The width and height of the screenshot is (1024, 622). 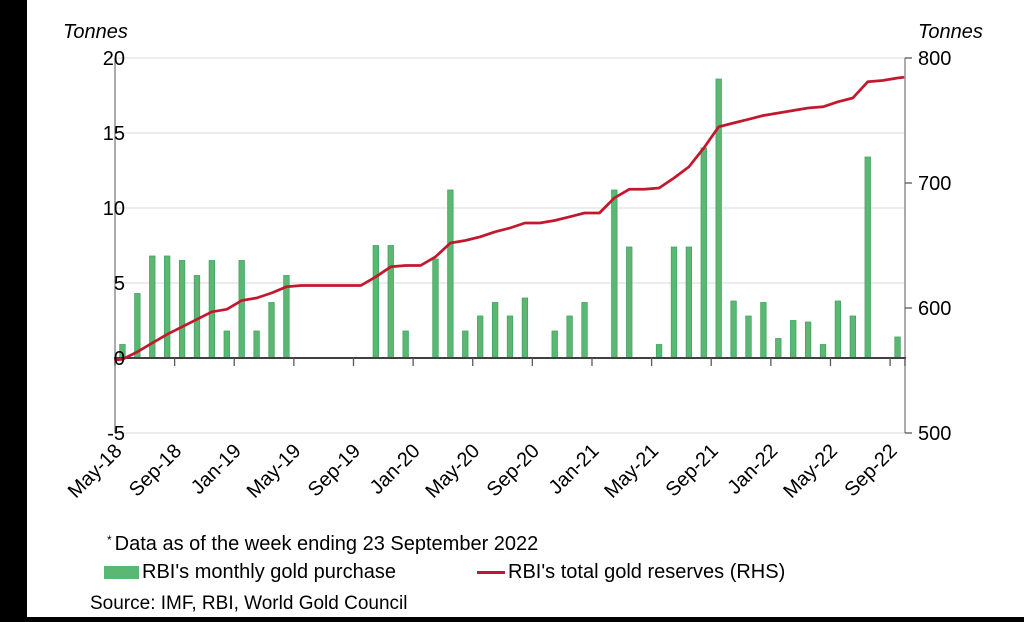 I want to click on legend-item-reserves: RBI's total gold reserves (RHS), so click(x=631, y=572).